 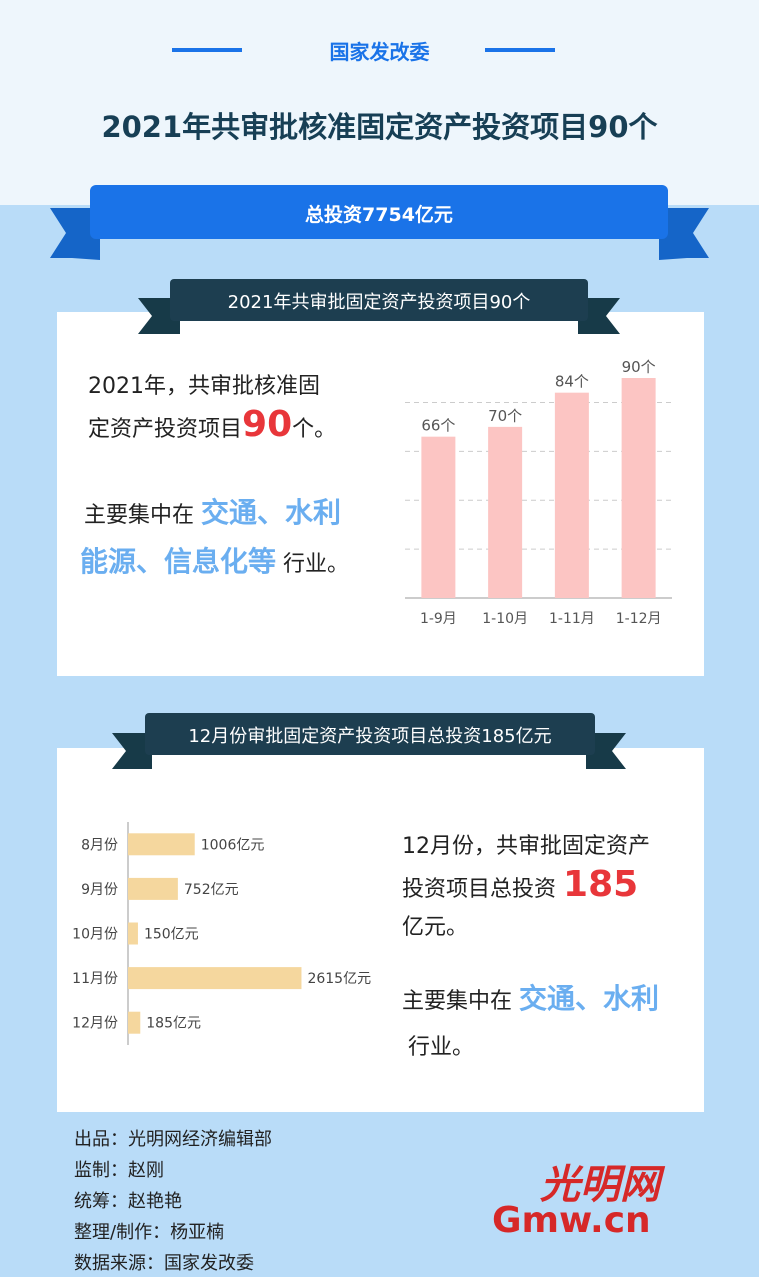 I want to click on category-label: 1-10月, so click(x=505, y=619).